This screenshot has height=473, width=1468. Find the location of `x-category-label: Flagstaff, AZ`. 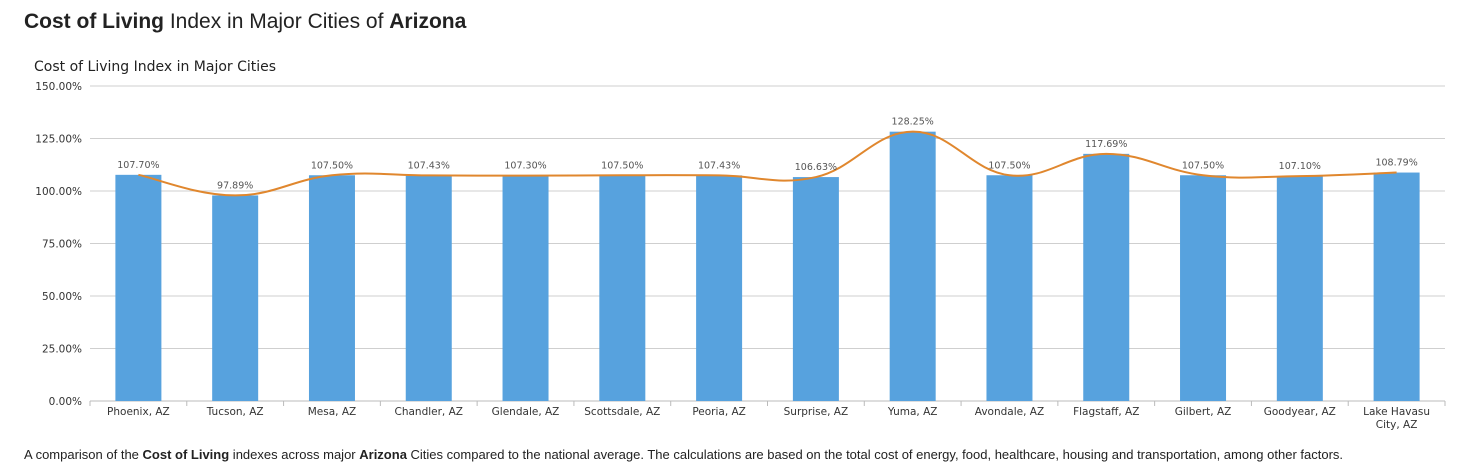

x-category-label: Flagstaff, AZ is located at coordinates (1106, 412).